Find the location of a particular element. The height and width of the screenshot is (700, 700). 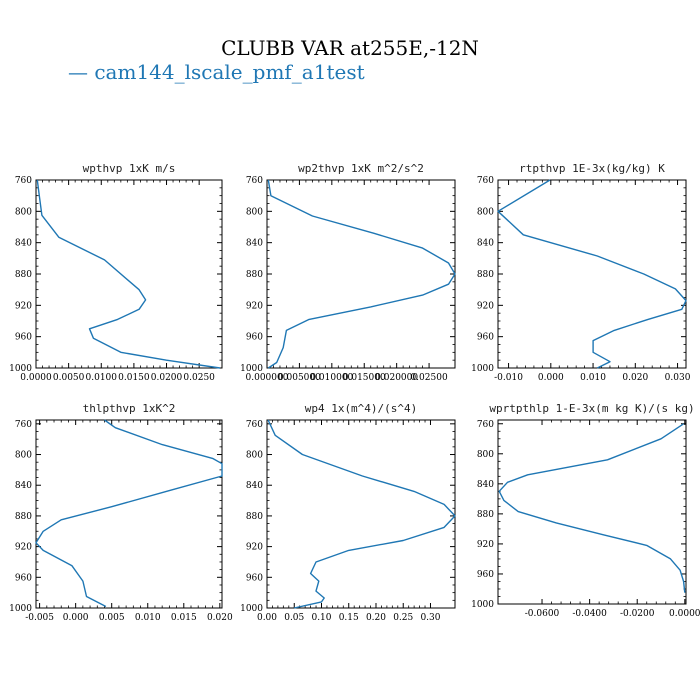

legend: — cam144_lscale_pmf_a1test is located at coordinates (216, 72).